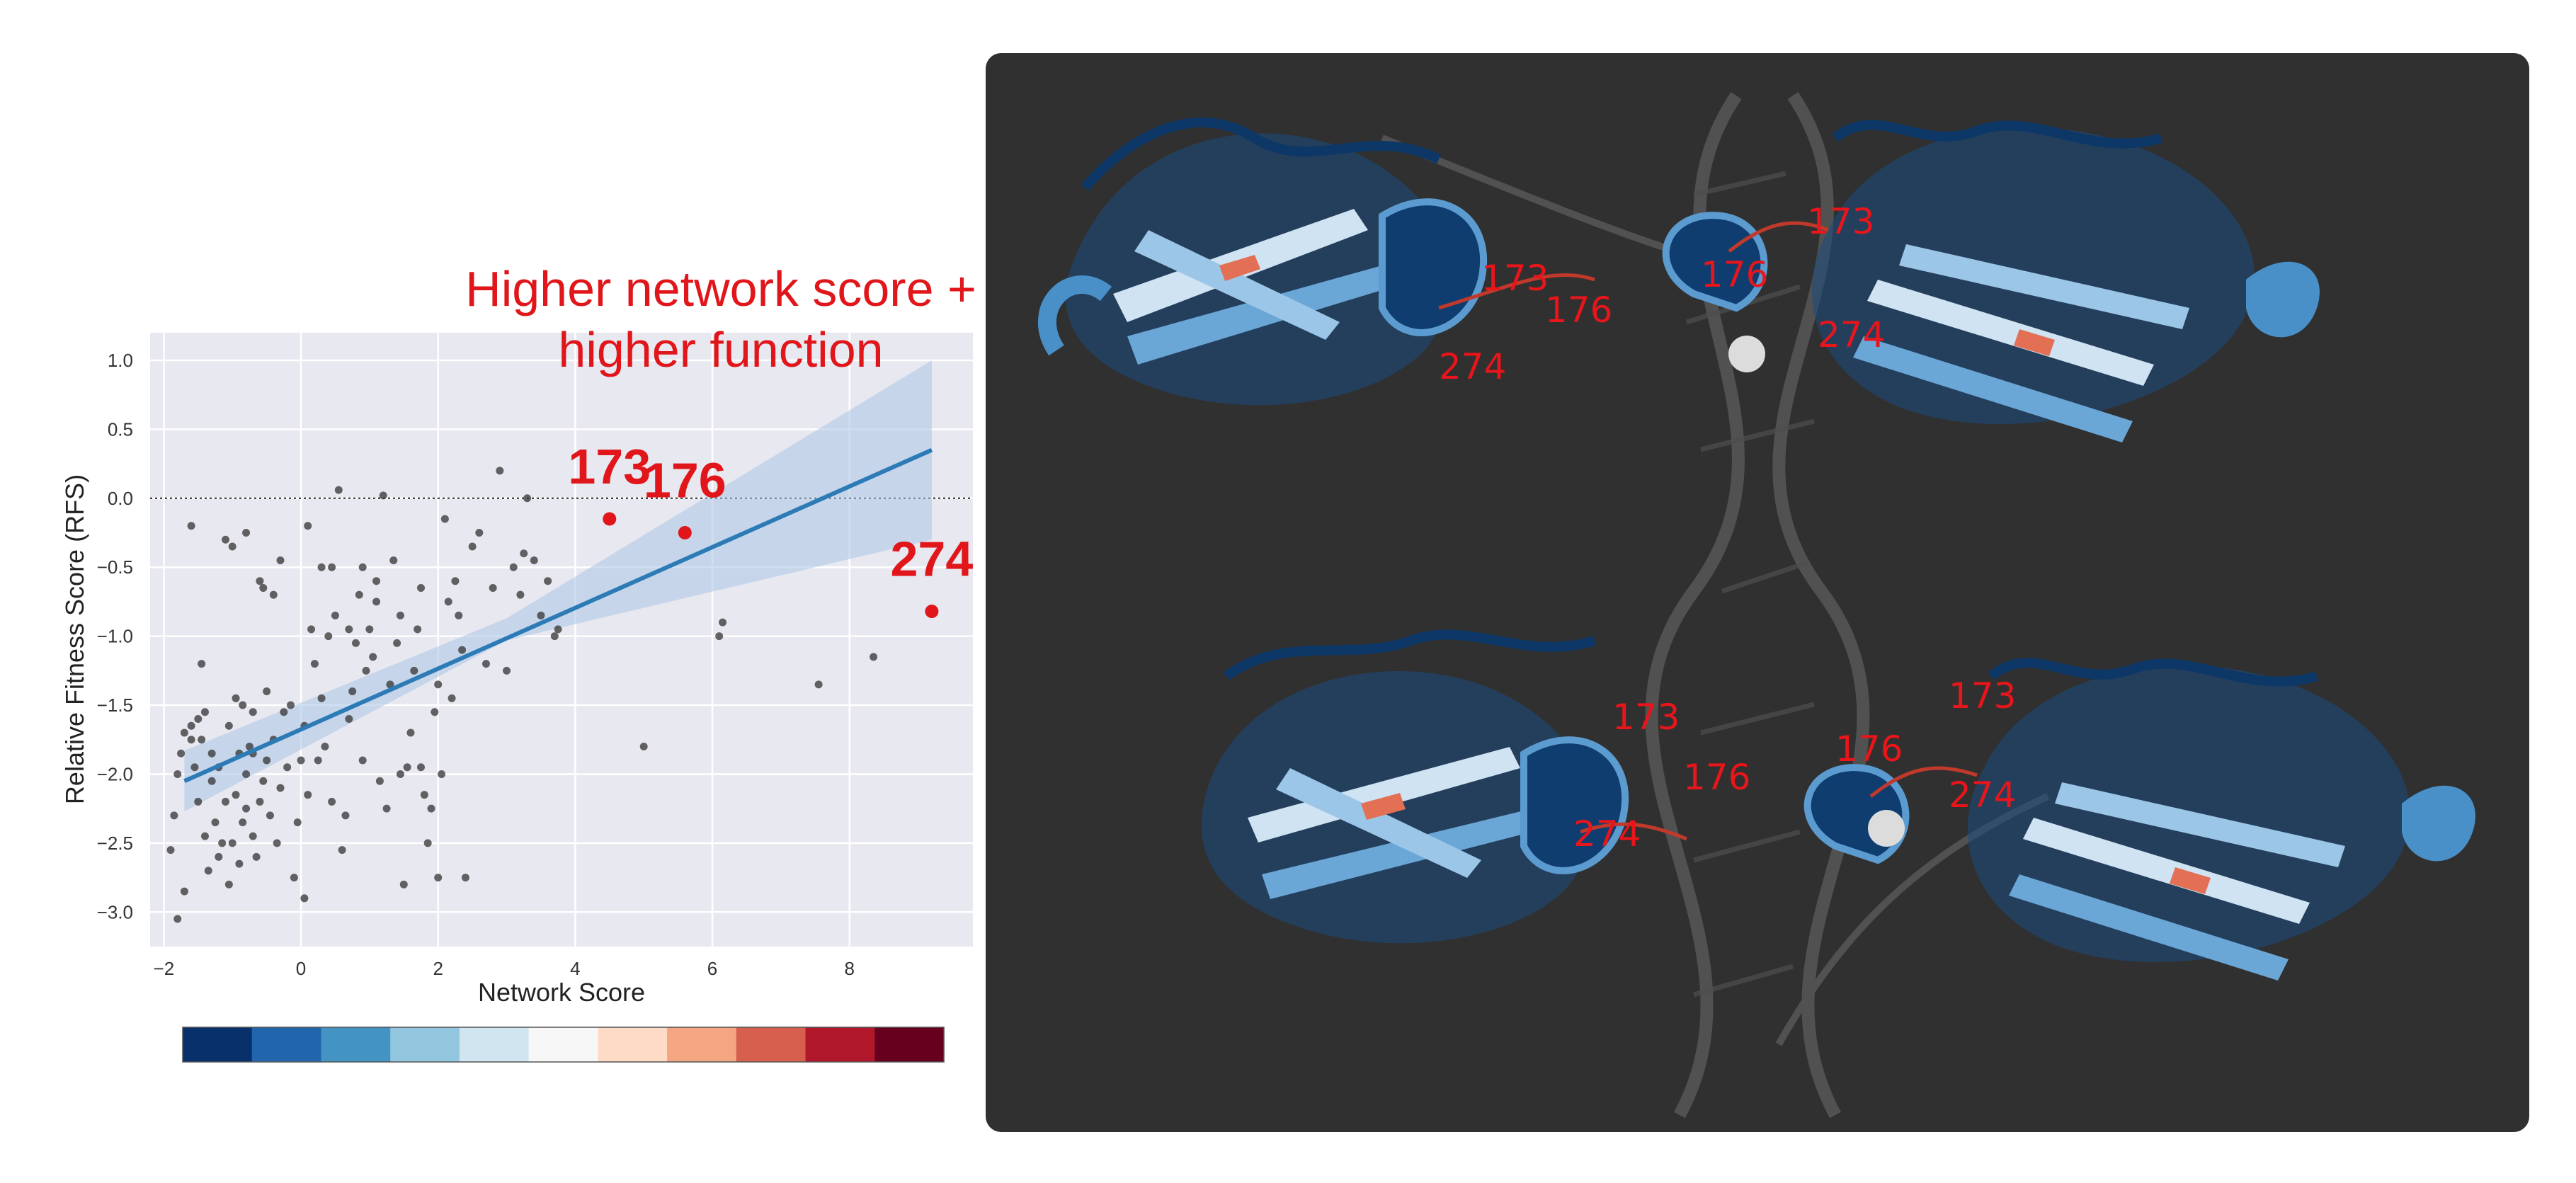 The height and width of the screenshot is (1183, 2576). Describe the element at coordinates (849, 969) in the screenshot. I see `x-tick-label: 8` at that location.